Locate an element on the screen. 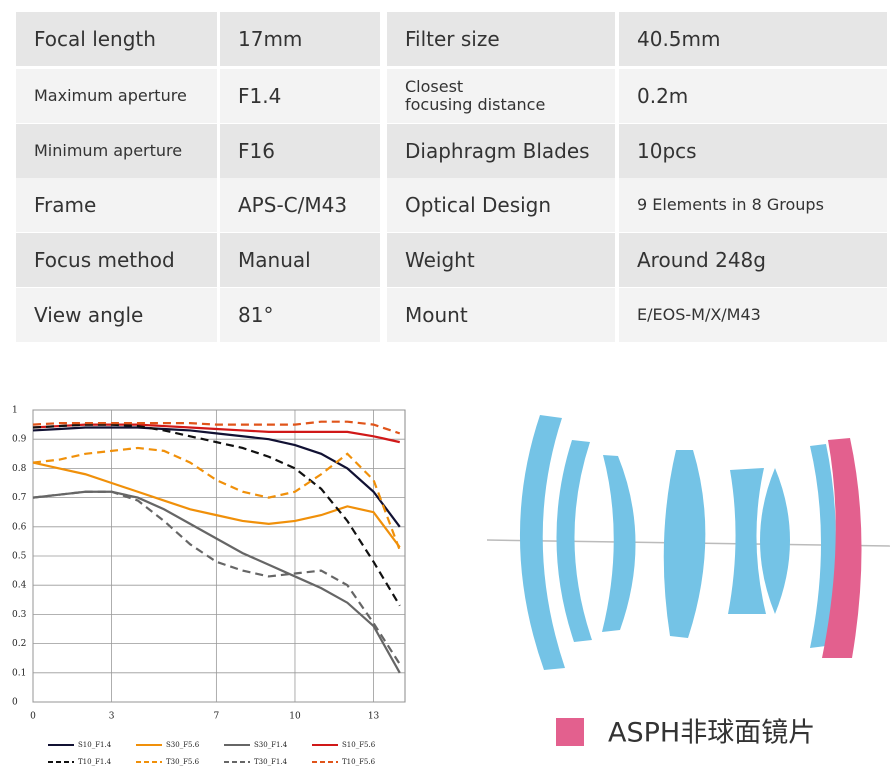 This screenshot has height=779, width=895. y-tick-label: 0.9 is located at coordinates (19, 440).